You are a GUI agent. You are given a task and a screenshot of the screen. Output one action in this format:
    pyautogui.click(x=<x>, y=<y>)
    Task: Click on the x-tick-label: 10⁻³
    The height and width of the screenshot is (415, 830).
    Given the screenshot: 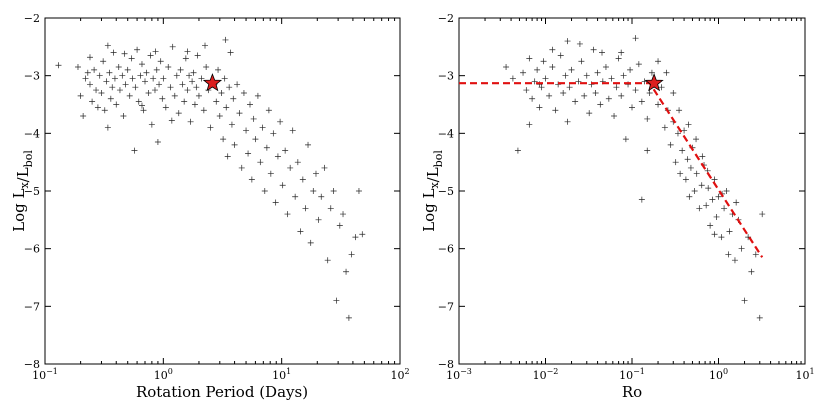 What is the action you would take?
    pyautogui.click(x=459, y=374)
    